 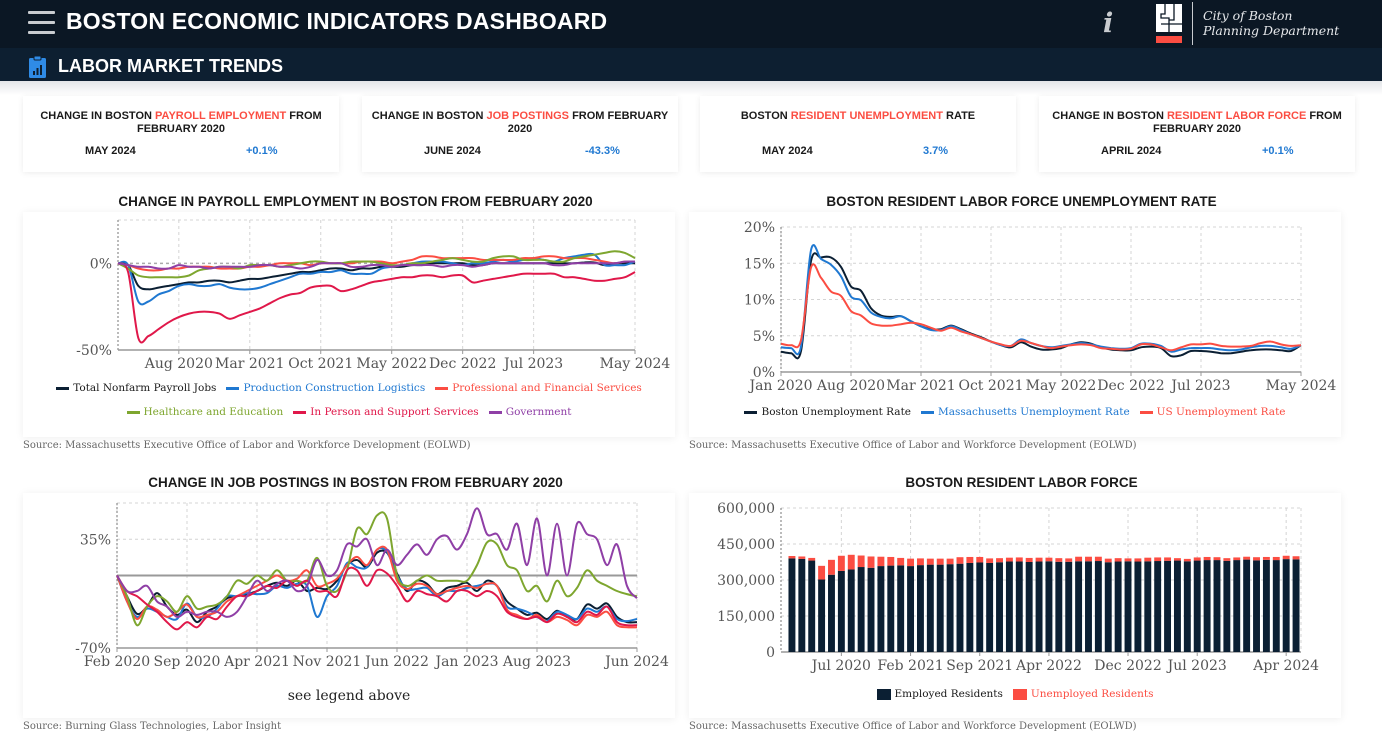 I want to click on laborforce-legend: Employed Residents Unemployed Residents, so click(x=1015, y=694).